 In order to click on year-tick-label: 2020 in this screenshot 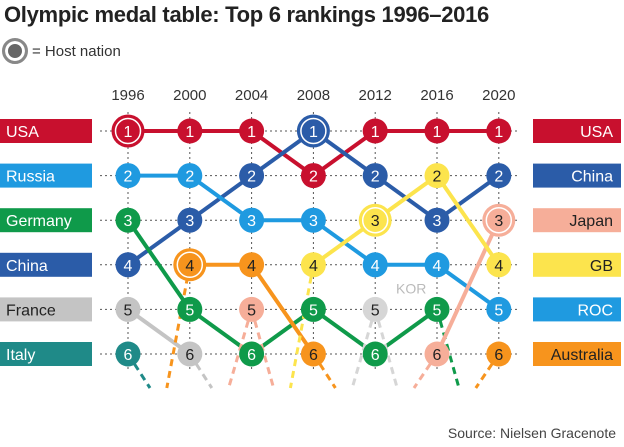, I will do `click(498, 95)`.